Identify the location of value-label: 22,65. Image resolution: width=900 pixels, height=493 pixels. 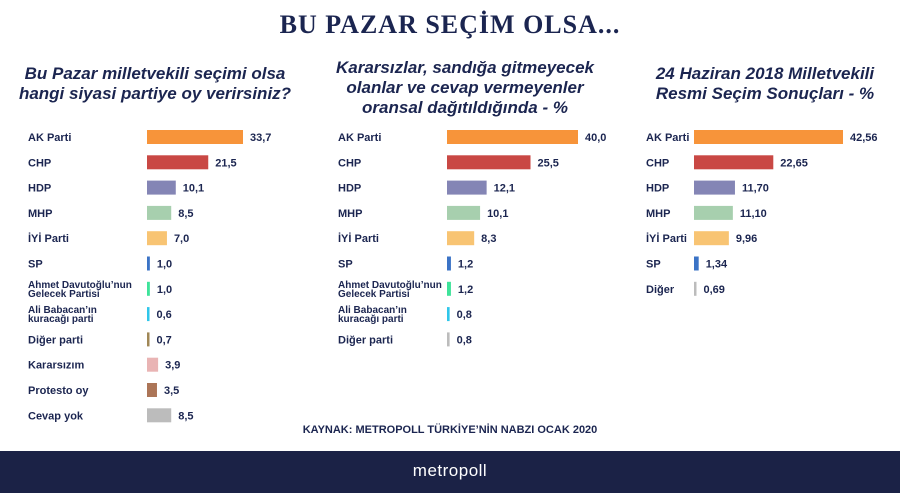
(794, 163).